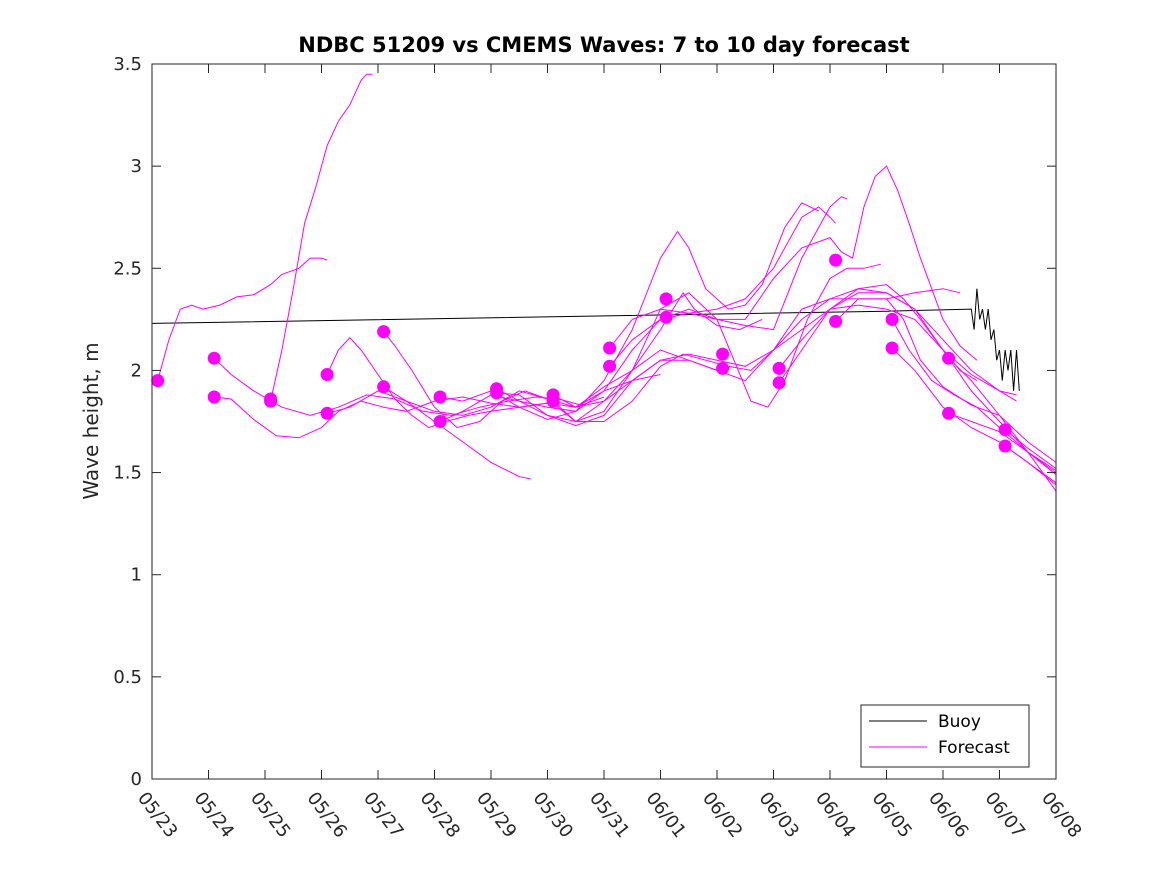  I want to click on y-tick-label-4: 2, so click(136, 370).